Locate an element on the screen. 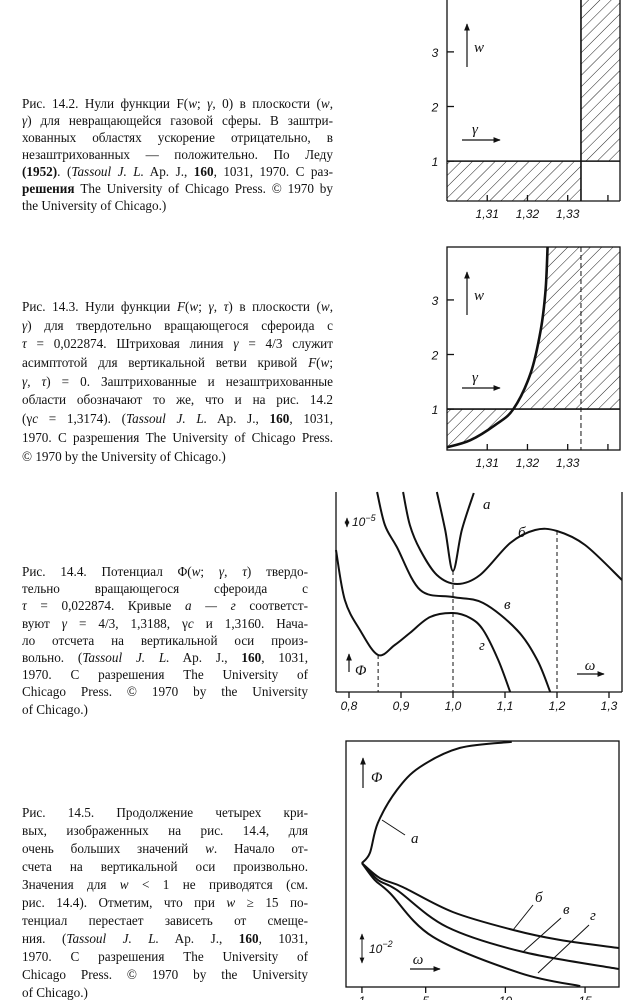 The height and width of the screenshot is (1002, 643). curve-label: г is located at coordinates (593, 916).